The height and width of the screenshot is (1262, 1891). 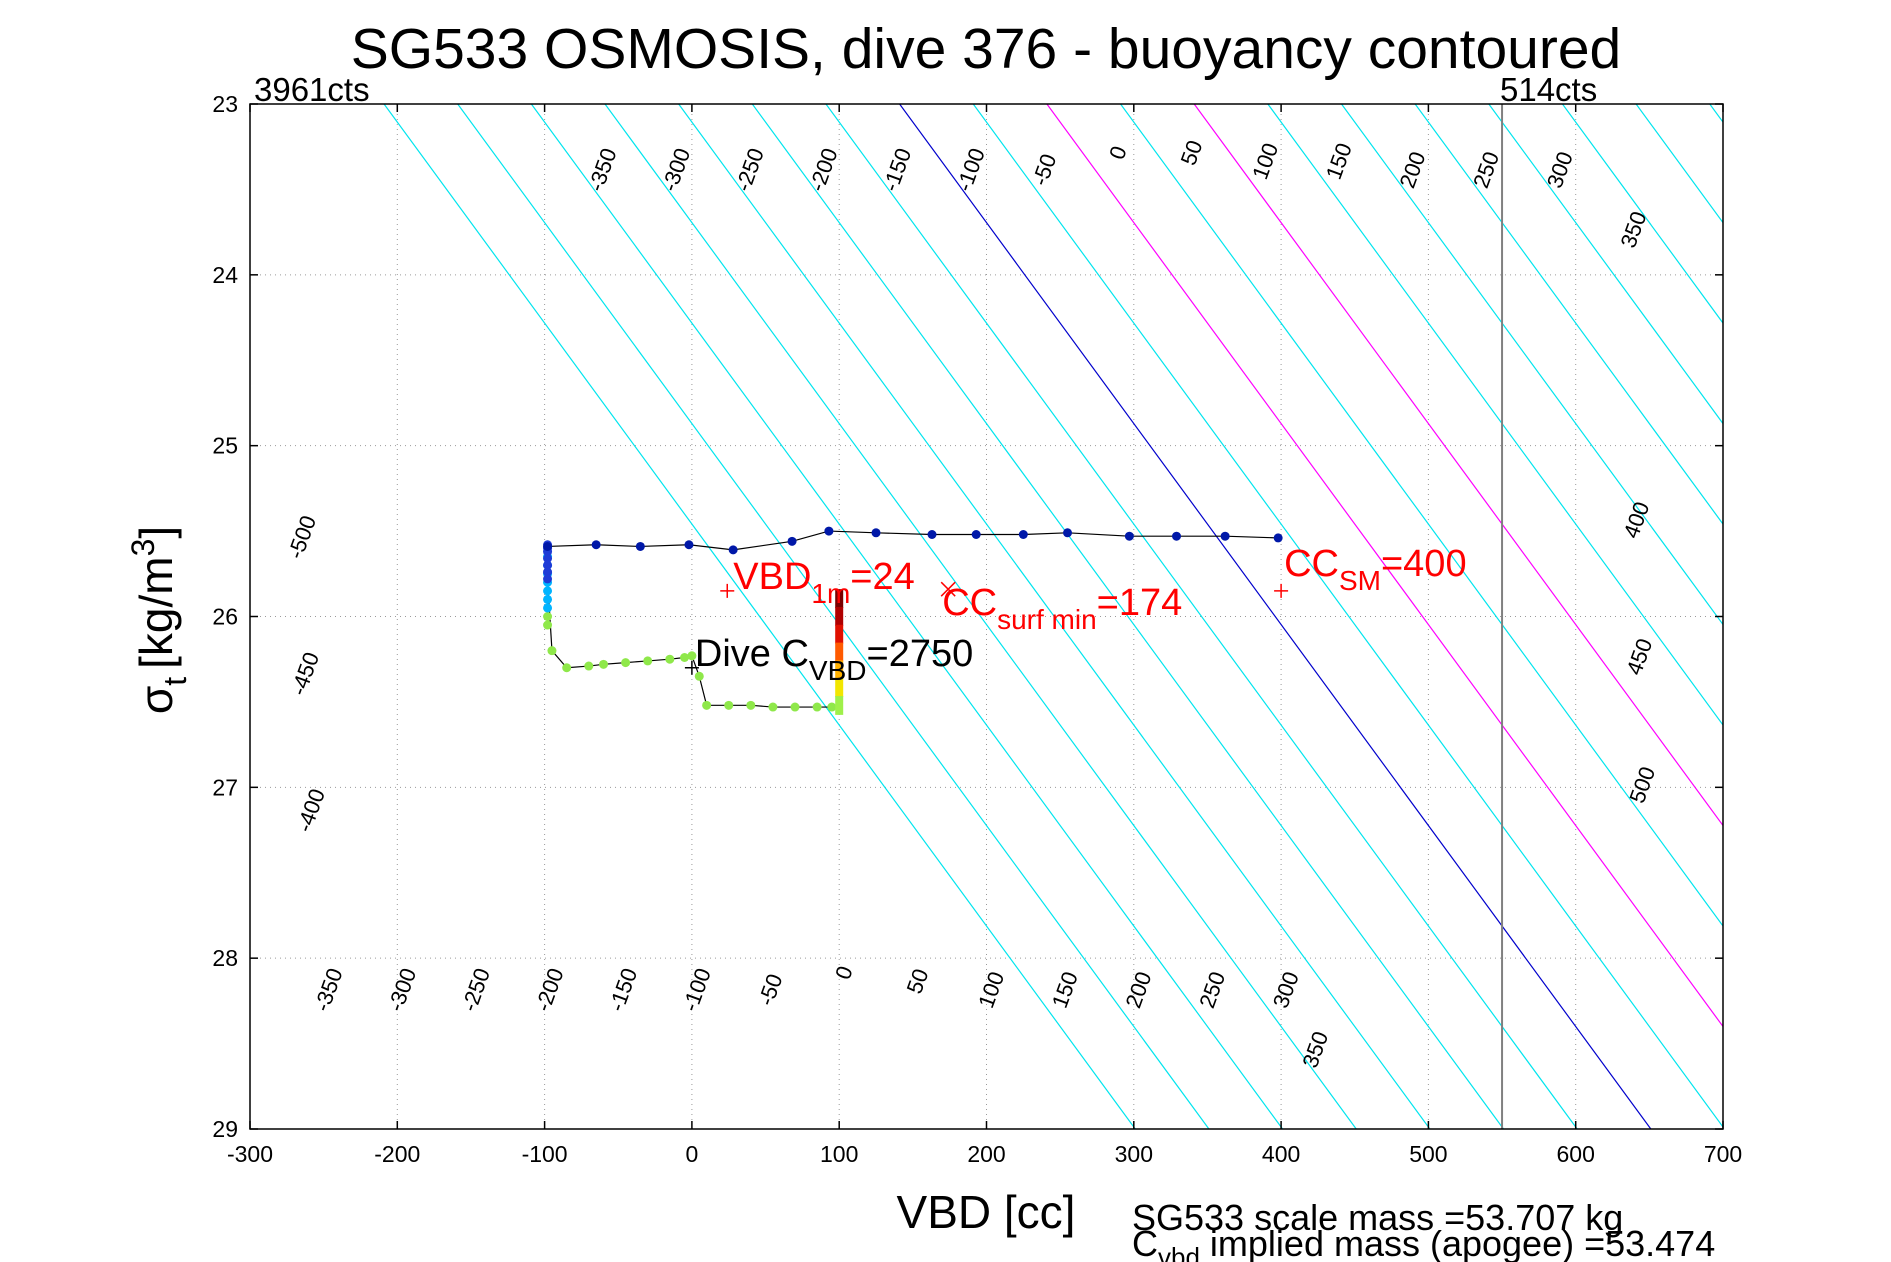 What do you see at coordinates (312, 89) in the screenshot?
I see `corner-left-label: 3961cts` at bounding box center [312, 89].